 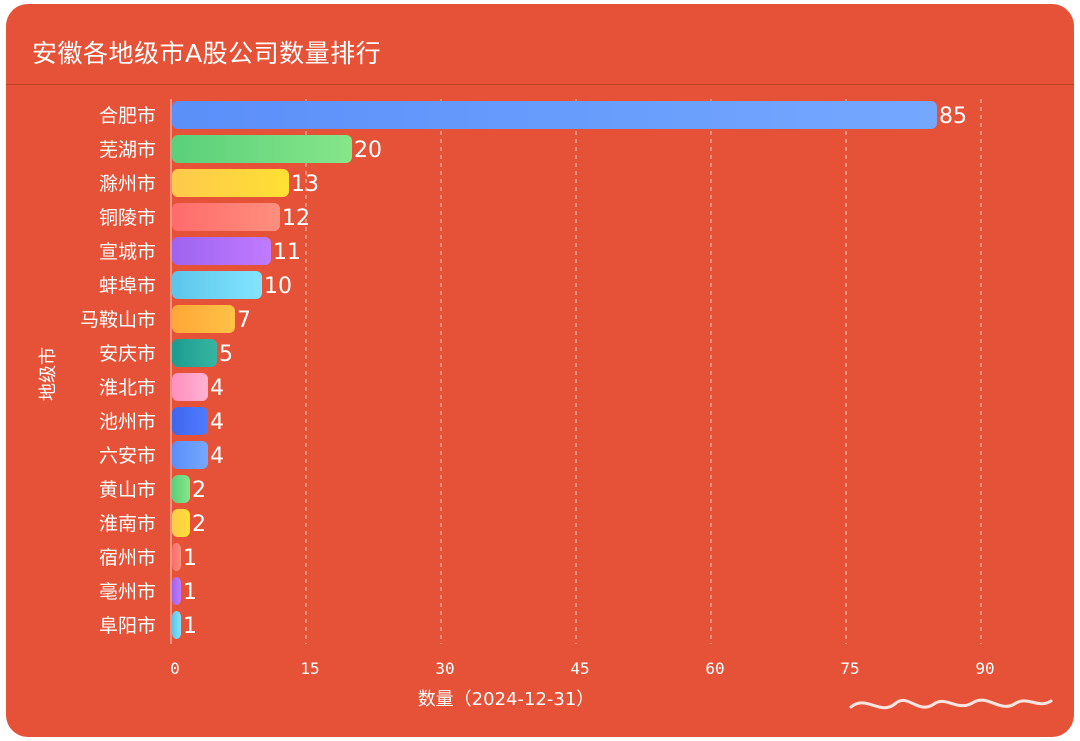 I want to click on category-label: 亳州市, so click(x=127, y=592).